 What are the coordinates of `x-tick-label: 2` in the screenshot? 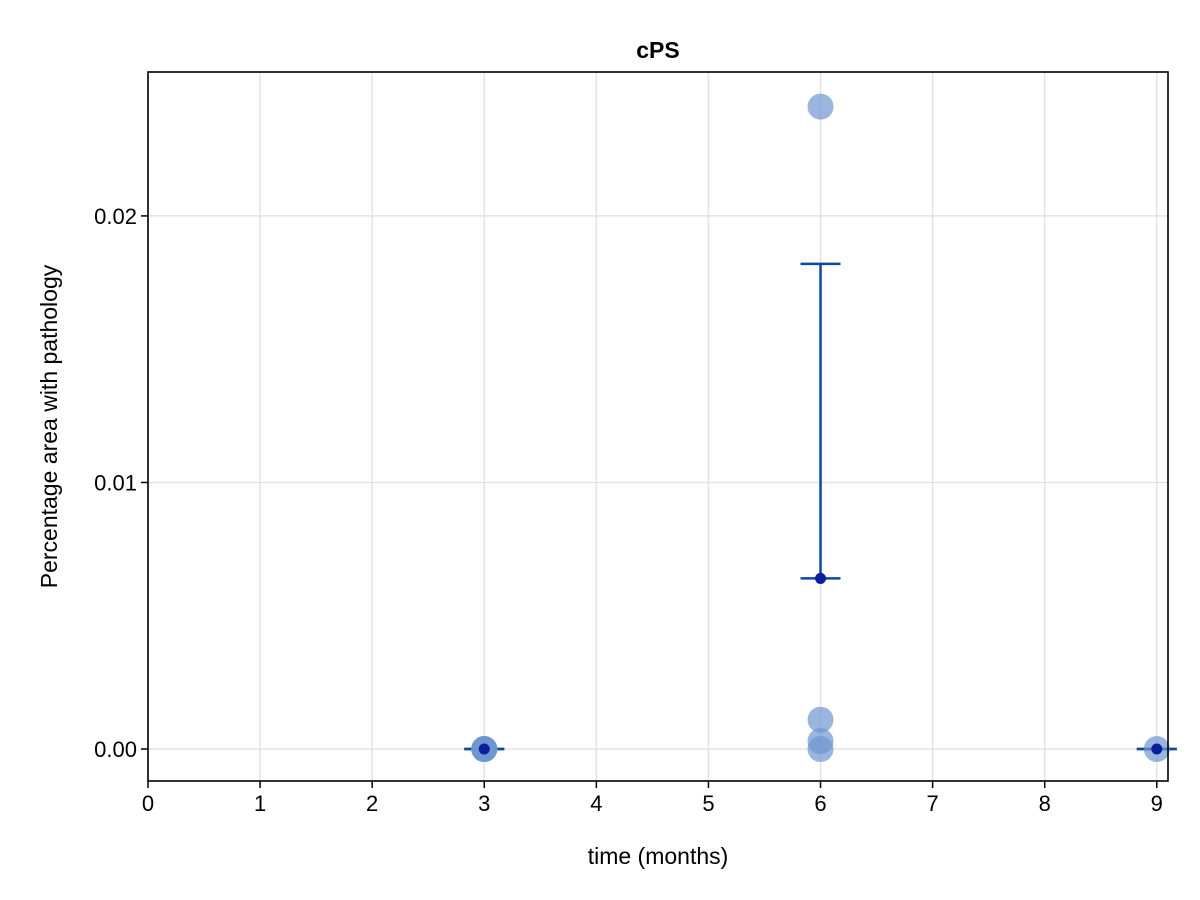 It's located at (372, 803).